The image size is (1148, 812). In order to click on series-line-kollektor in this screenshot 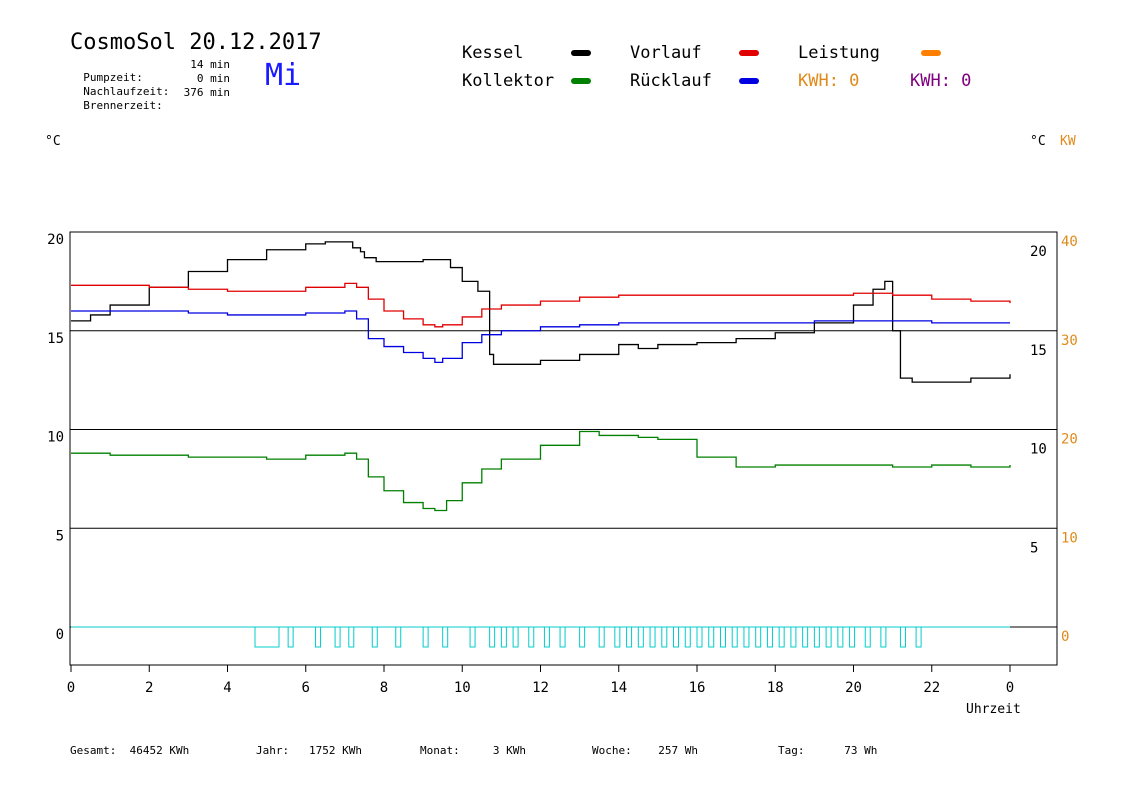, I will do `click(541, 471)`.